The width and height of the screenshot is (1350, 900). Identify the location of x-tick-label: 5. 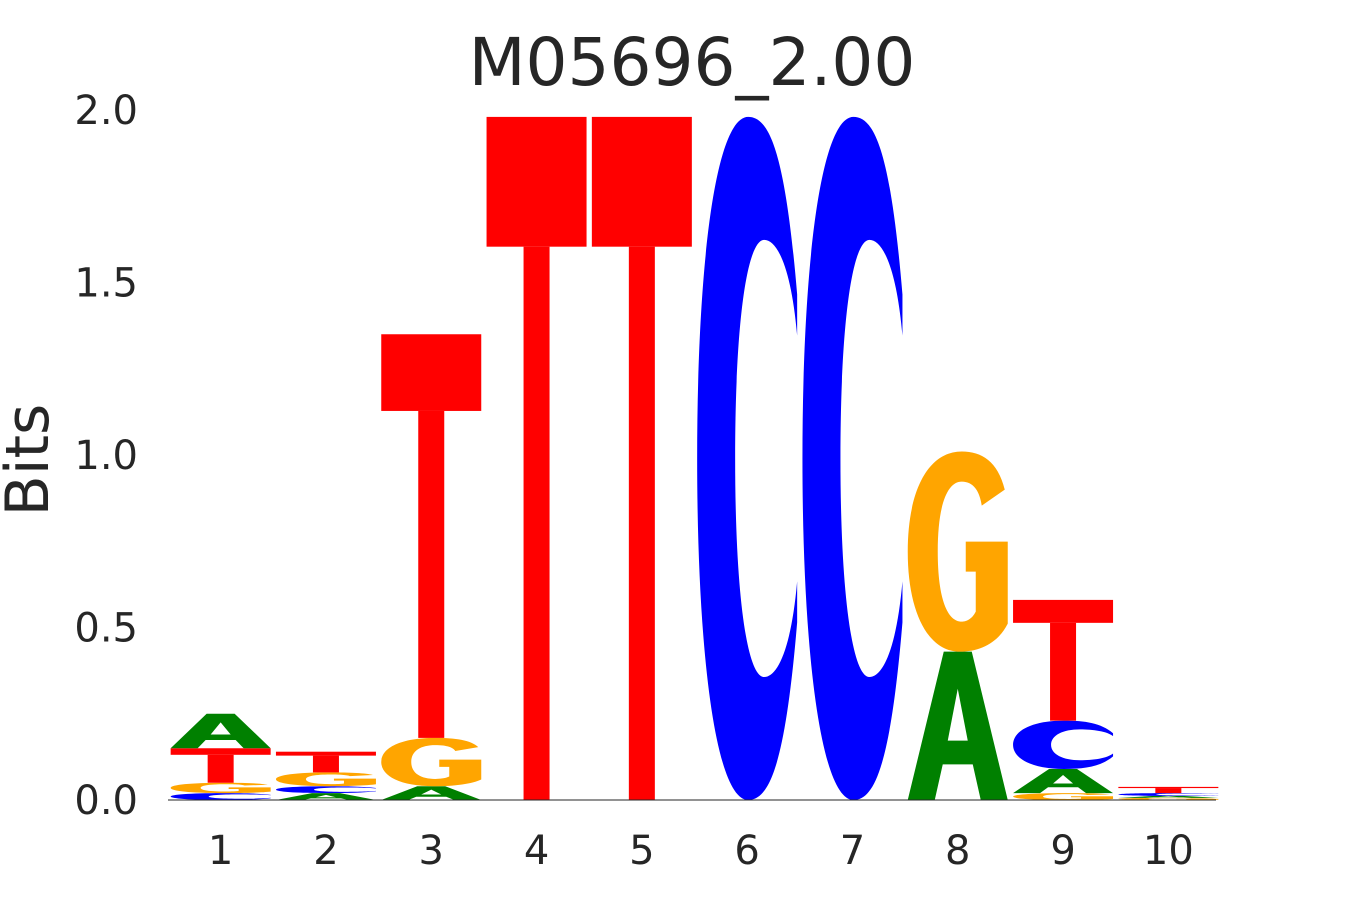
(641, 851).